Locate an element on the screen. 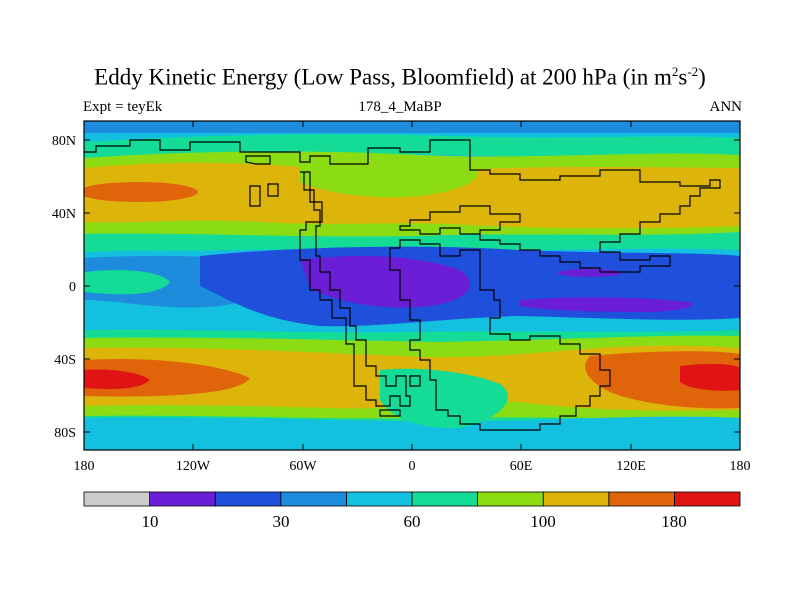  experiment-label: Expt = teyEk is located at coordinates (123, 107).